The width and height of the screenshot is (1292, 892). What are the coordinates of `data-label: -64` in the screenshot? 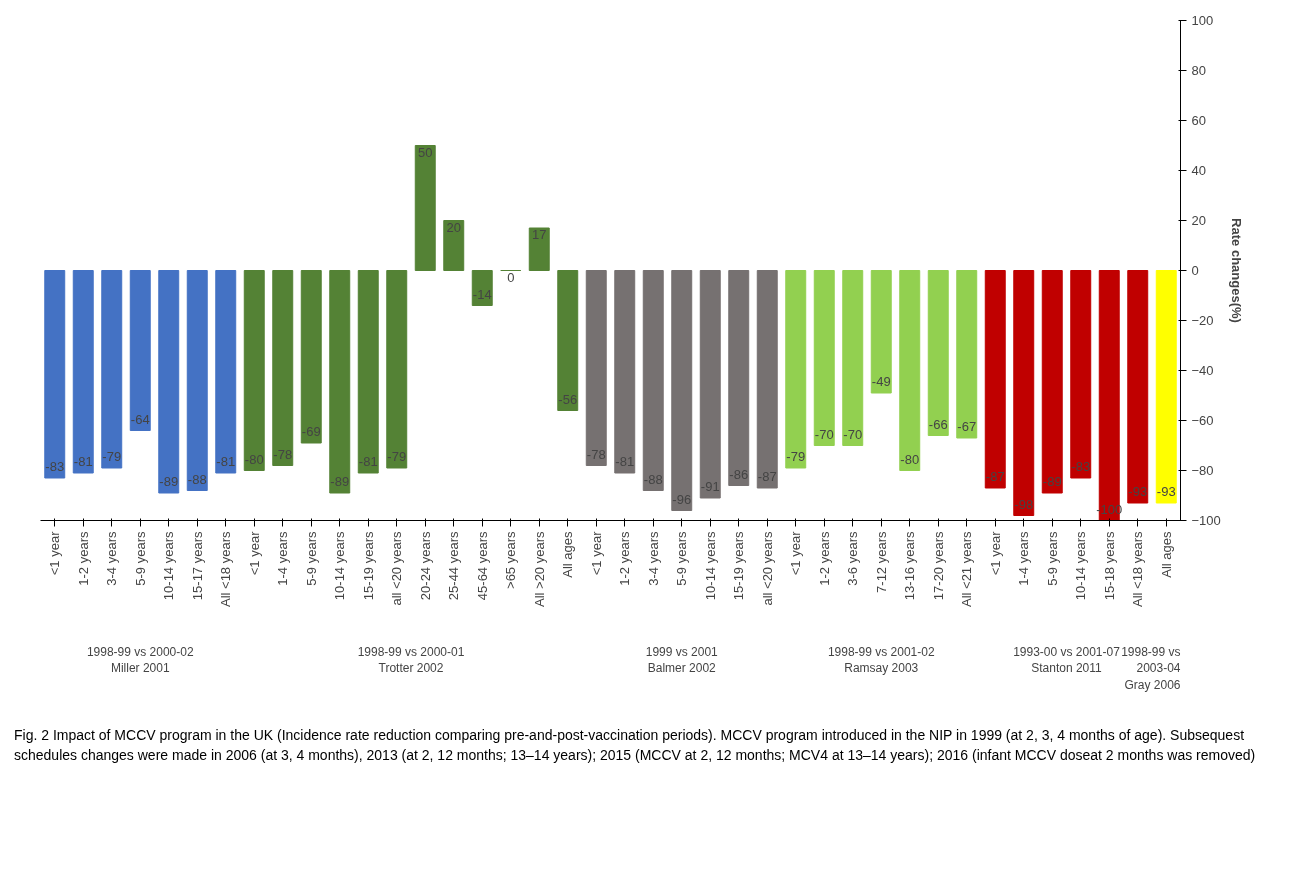 It's located at (140, 419).